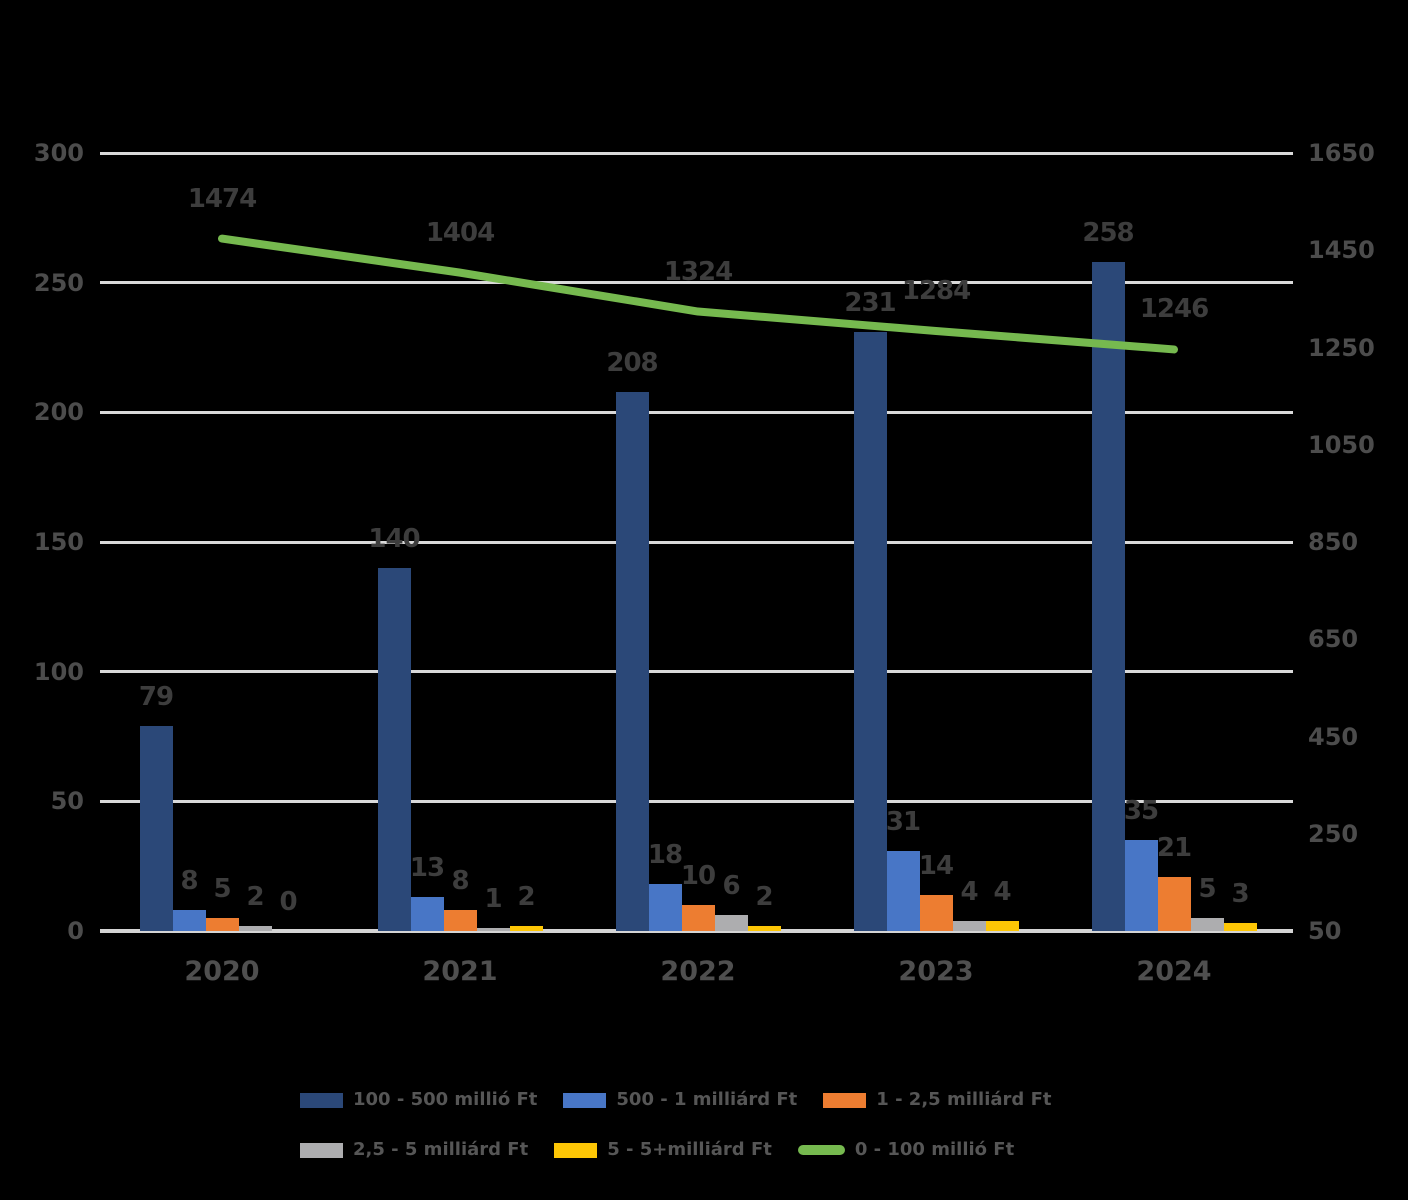 Image resolution: width=1408 pixels, height=1200 pixels. What do you see at coordinates (698, 971) in the screenshot?
I see `year-label: 2022` at bounding box center [698, 971].